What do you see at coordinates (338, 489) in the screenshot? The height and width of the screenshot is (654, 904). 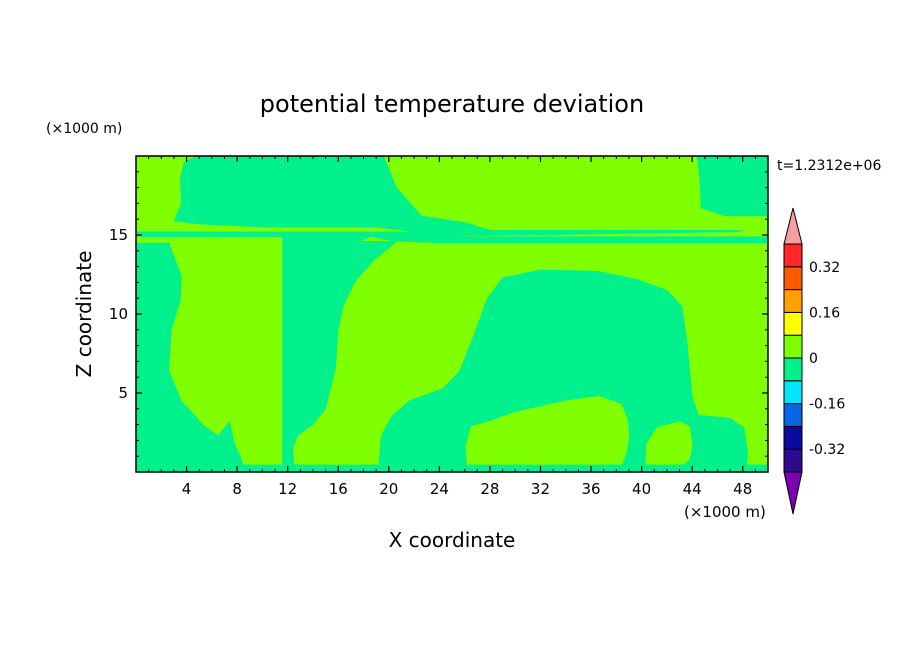 I see `x-tick-label: 16` at bounding box center [338, 489].